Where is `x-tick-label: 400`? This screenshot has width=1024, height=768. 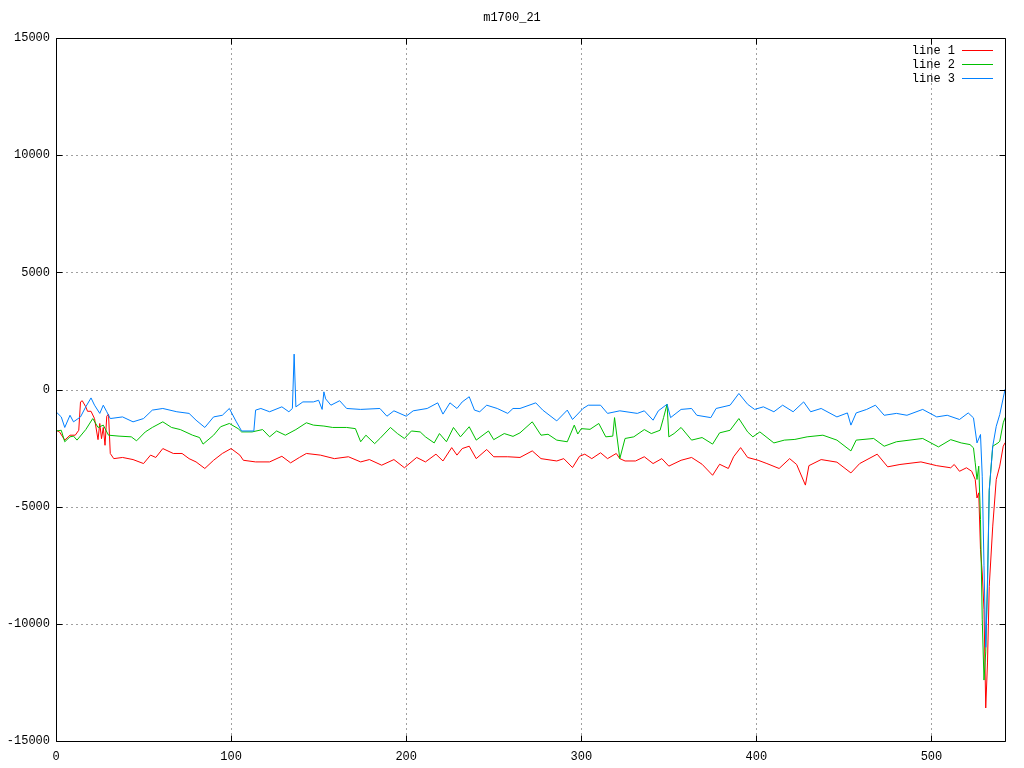
x-tick-label: 400 is located at coordinates (756, 757).